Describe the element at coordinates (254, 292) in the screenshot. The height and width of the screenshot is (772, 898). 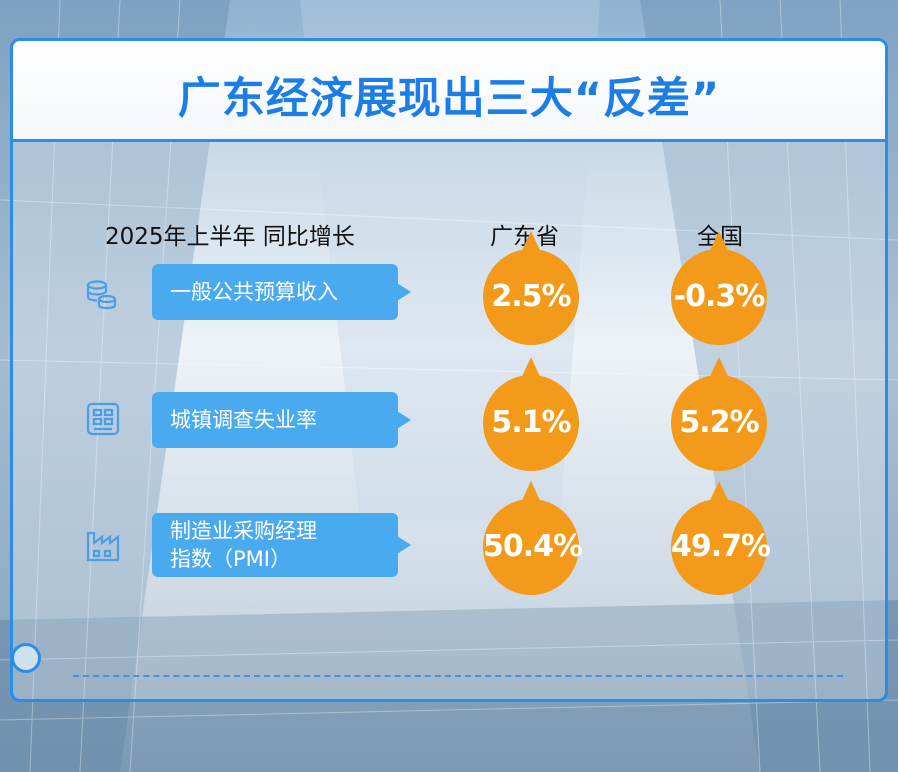
I see `row-label: 一般公共预算收入` at that location.